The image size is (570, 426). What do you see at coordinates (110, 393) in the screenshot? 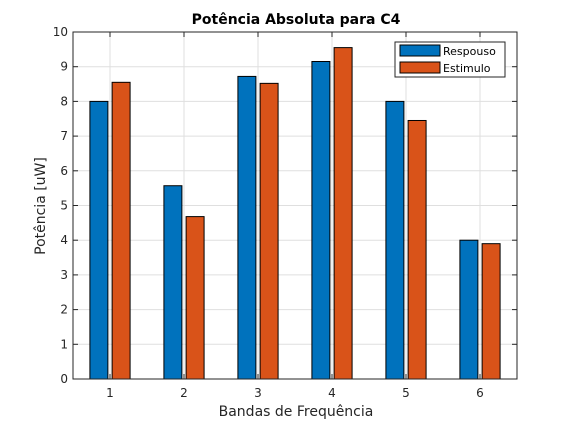
I see `x-tick-label: 1` at bounding box center [110, 393].